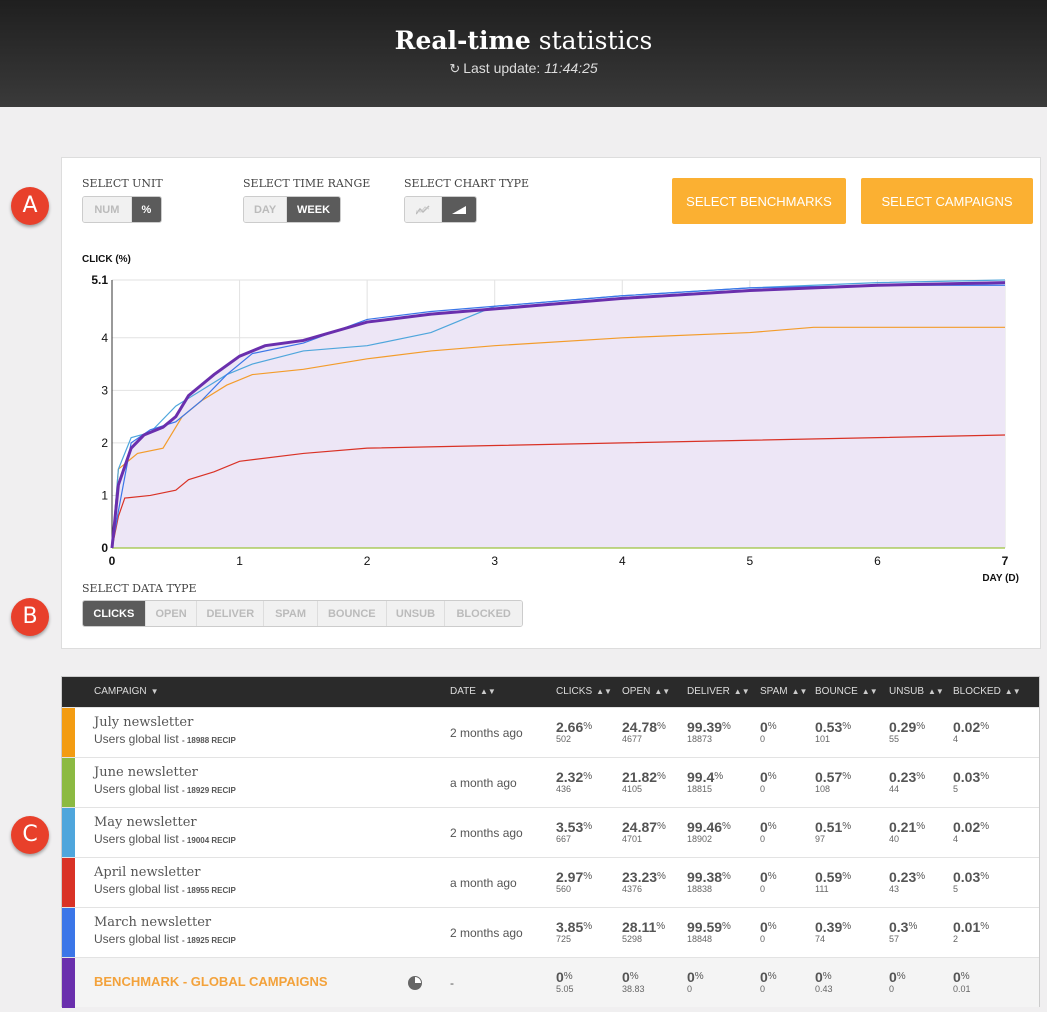 Image resolution: width=1047 pixels, height=1012 pixels. I want to click on select-chart-type-label: SELECT CHART TYPE, so click(467, 183).